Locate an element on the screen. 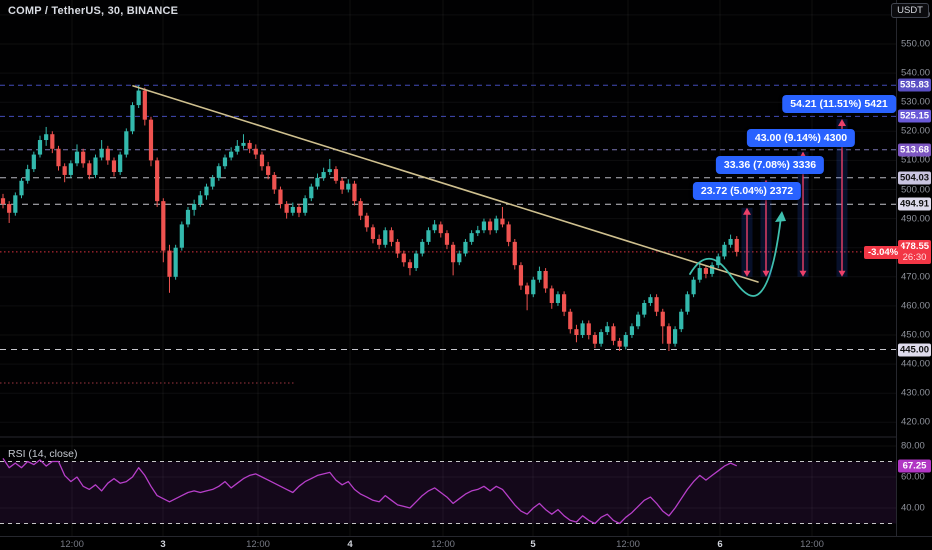 The image size is (932, 550). rsi-indicator-label: RSI (14, close) is located at coordinates (43, 454).